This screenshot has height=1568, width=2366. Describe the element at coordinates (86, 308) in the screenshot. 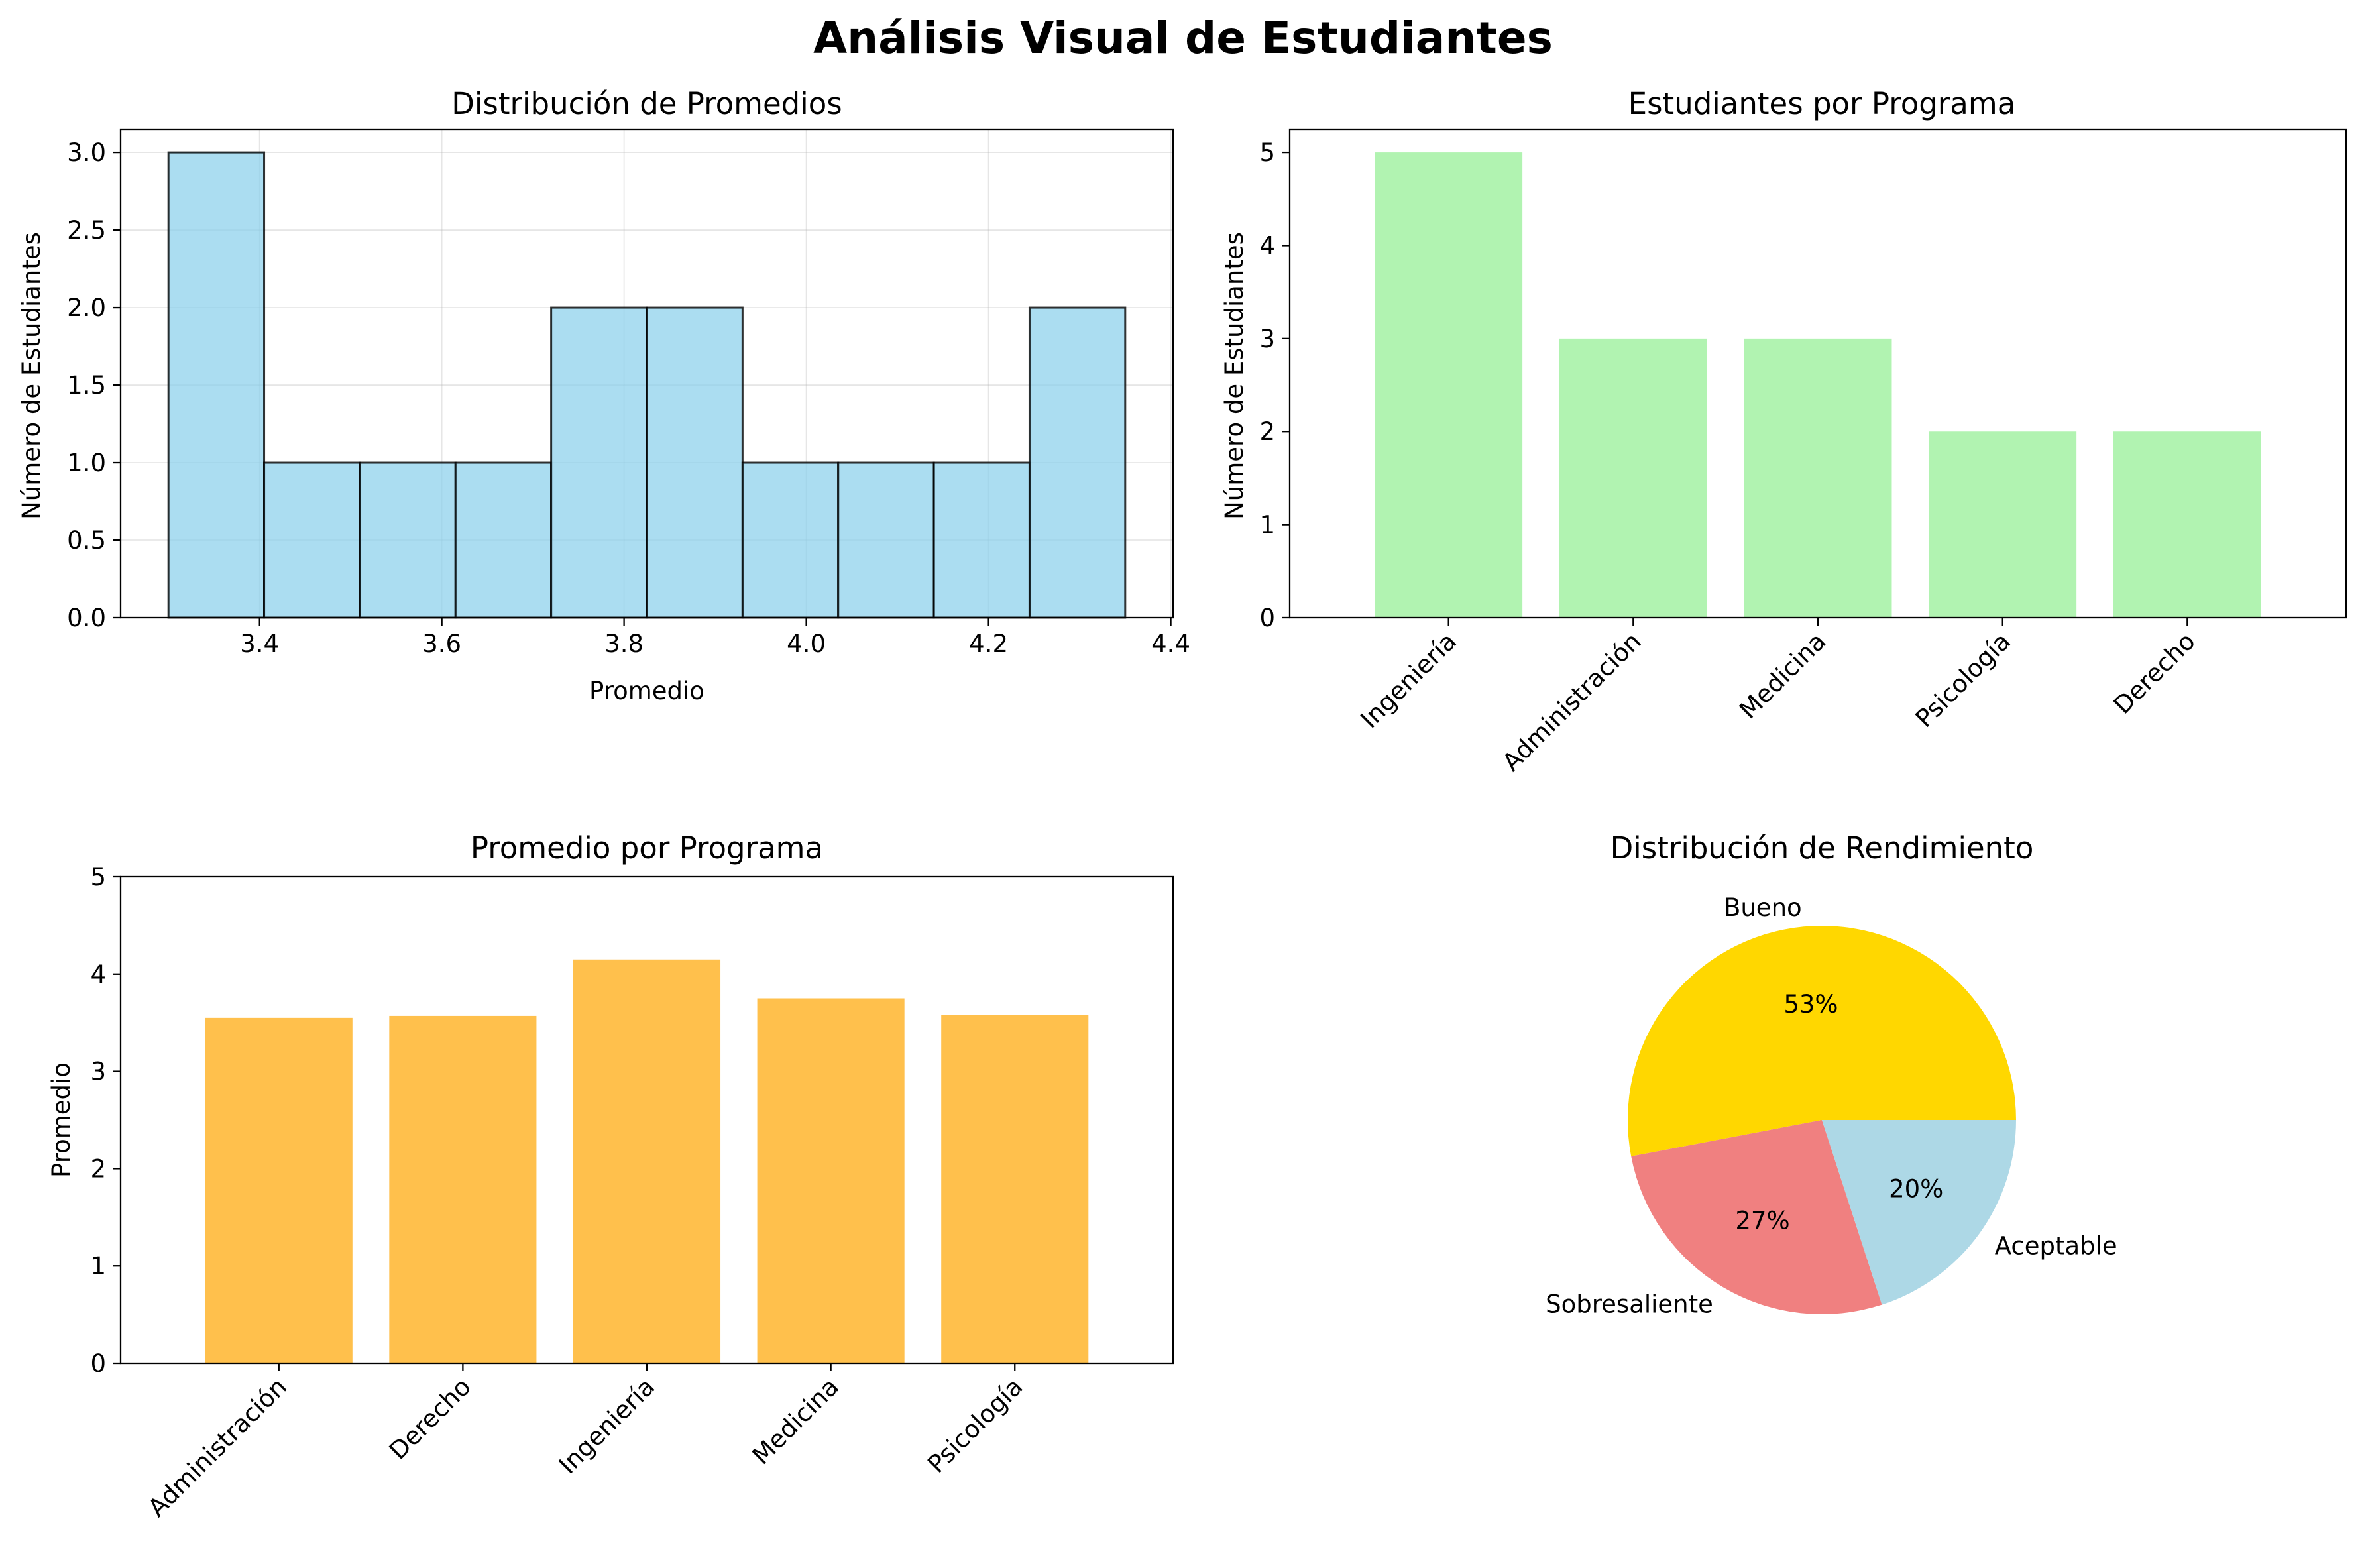

I see `histogram-ytick-label: 2.0` at that location.